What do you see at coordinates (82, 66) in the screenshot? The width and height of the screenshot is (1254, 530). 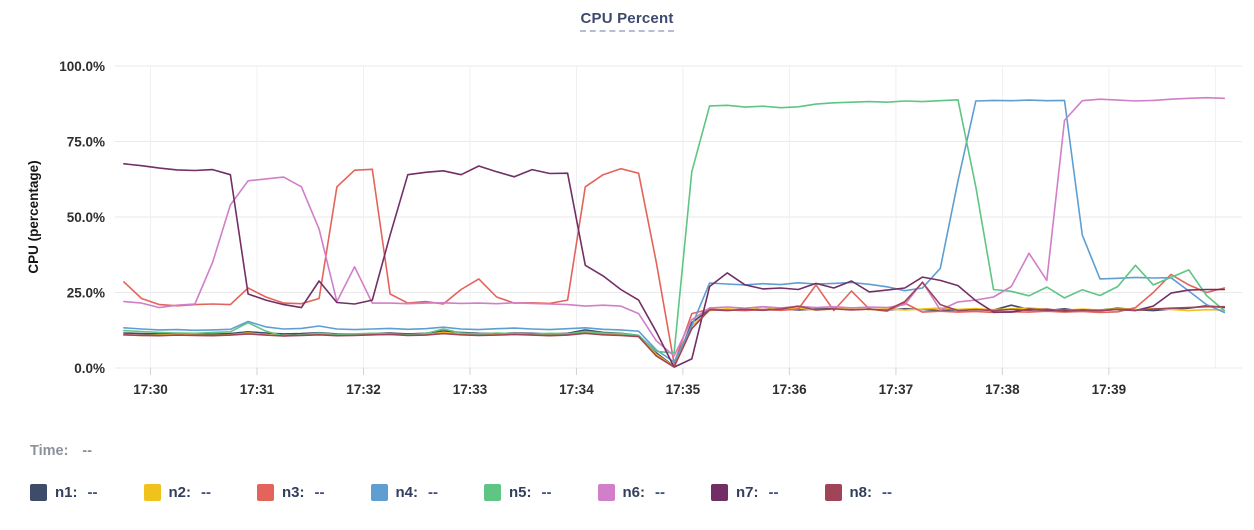 I see `y-tick-label: 100.0%` at bounding box center [82, 66].